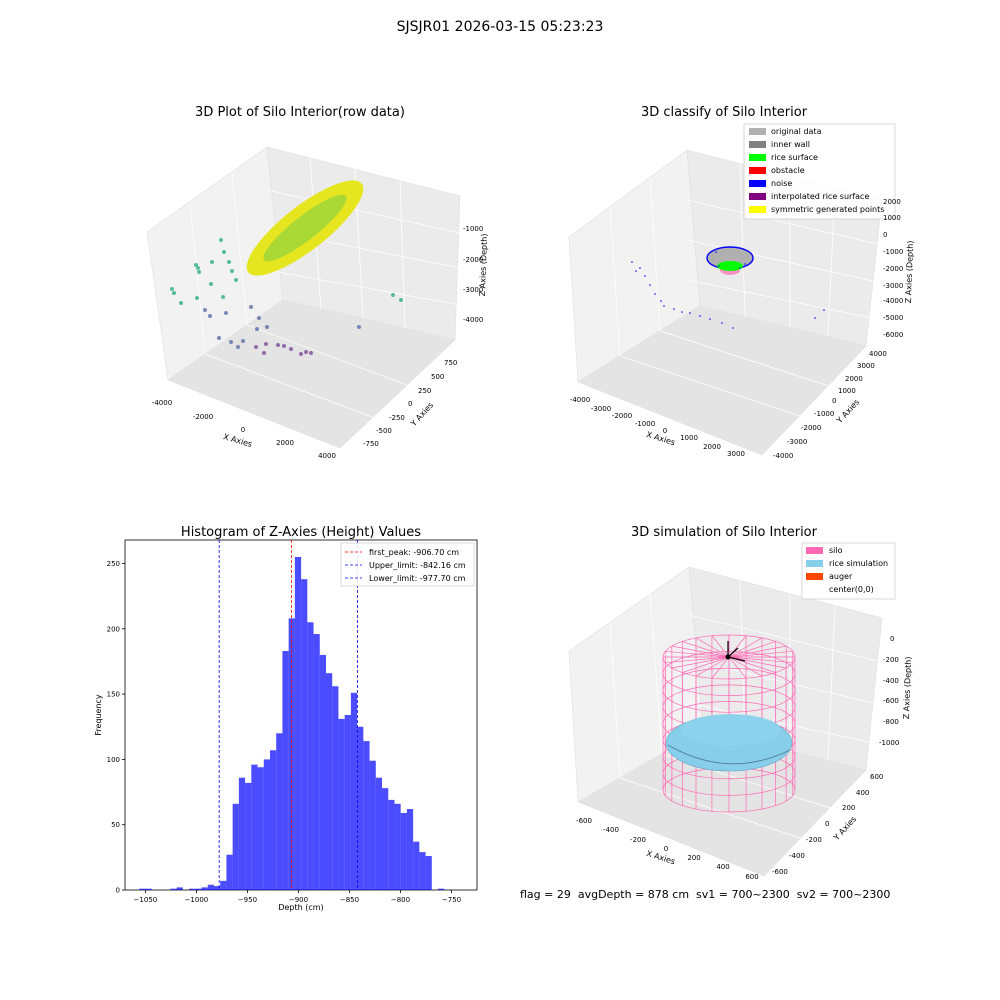  I want to click on sim-xtick: -600, so click(584, 821).